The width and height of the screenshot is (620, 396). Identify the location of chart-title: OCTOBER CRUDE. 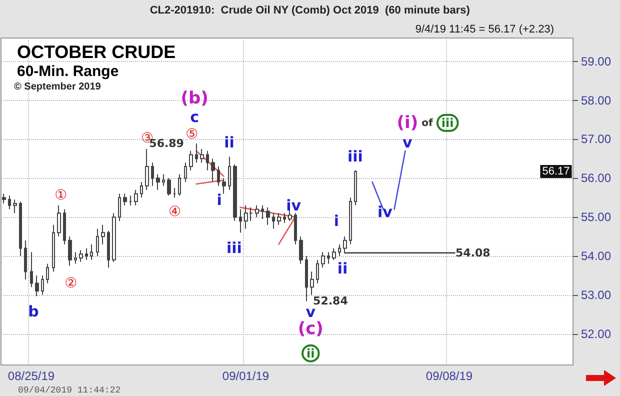
(96, 52).